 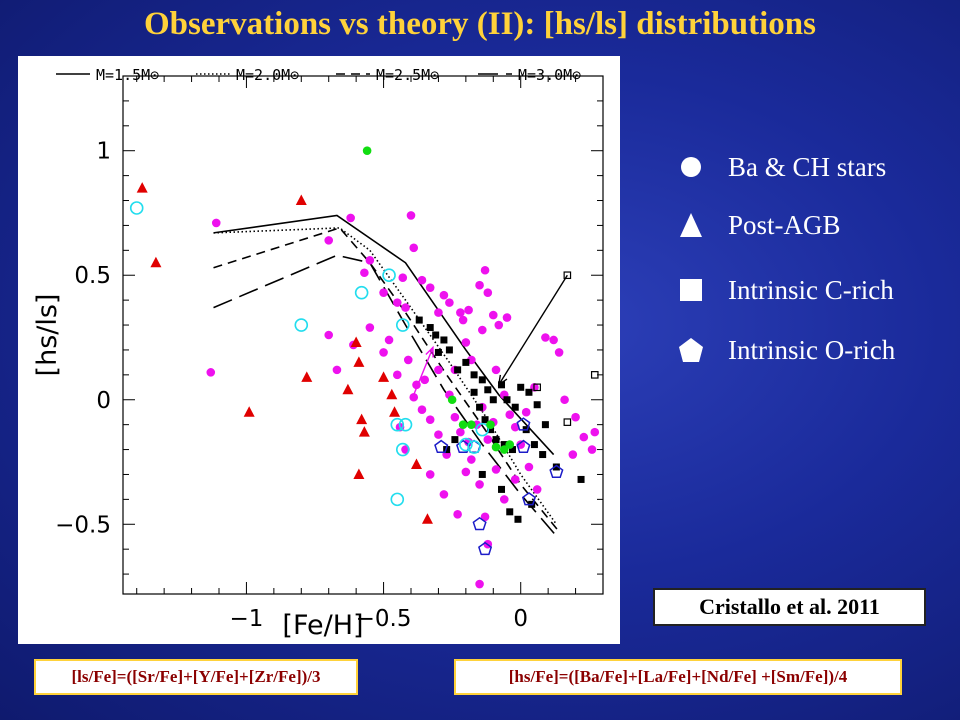 What do you see at coordinates (784, 224) in the screenshot?
I see `legend-label: Post-AGB` at bounding box center [784, 224].